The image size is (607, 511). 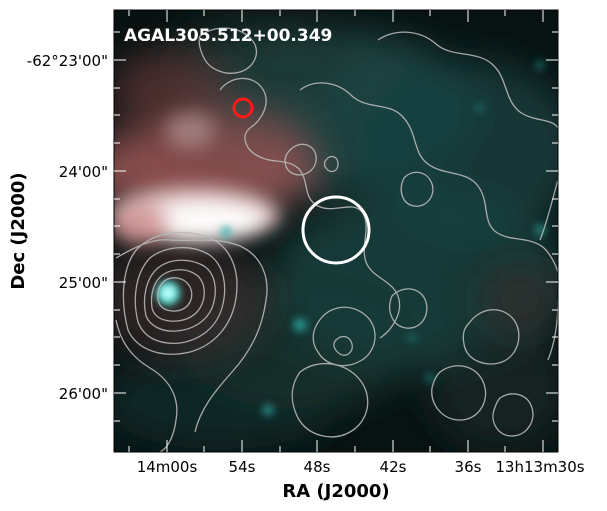 I want to click on x-tick-label: 36s, so click(x=468, y=467).